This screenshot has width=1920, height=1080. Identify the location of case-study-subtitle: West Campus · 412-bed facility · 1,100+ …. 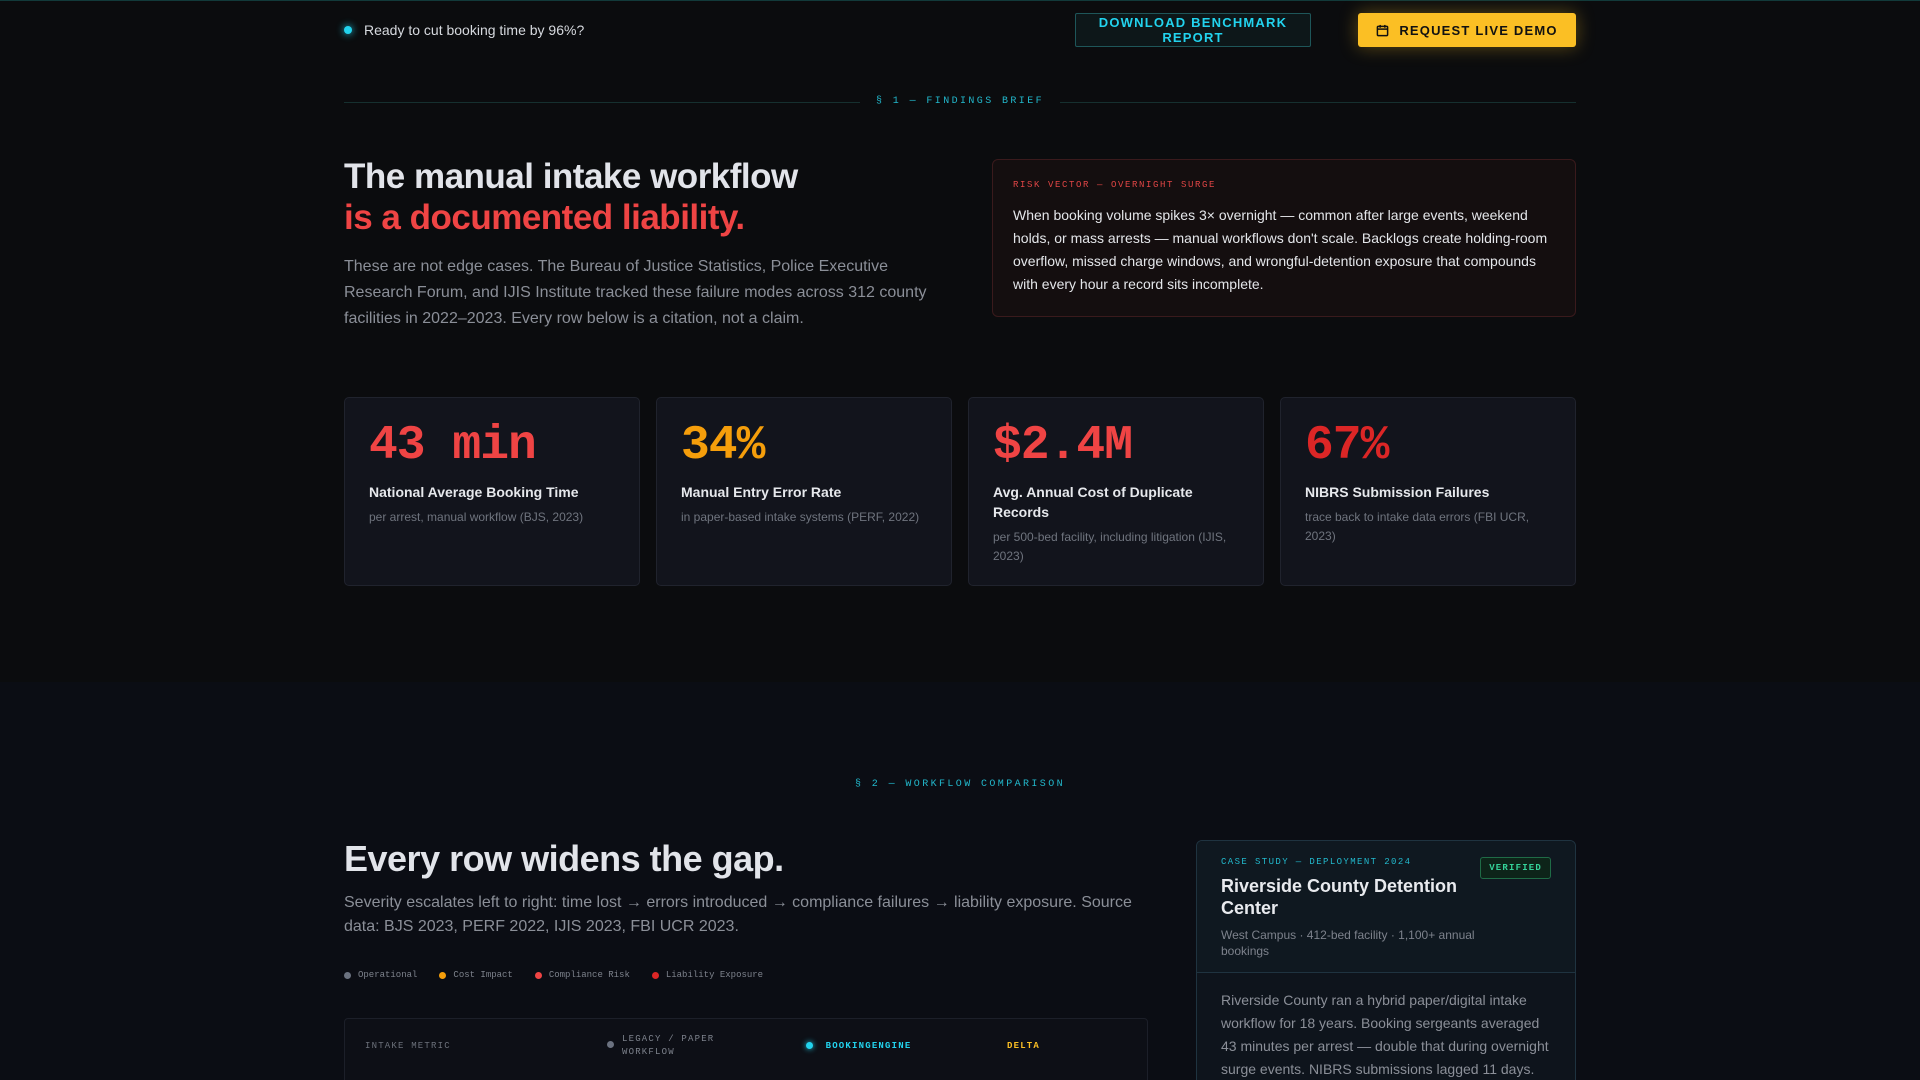
(1348, 943).